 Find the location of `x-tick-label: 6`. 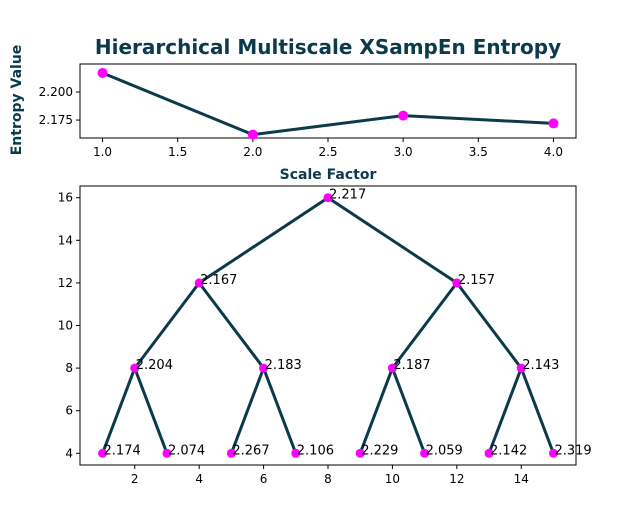

x-tick-label: 6 is located at coordinates (264, 479).